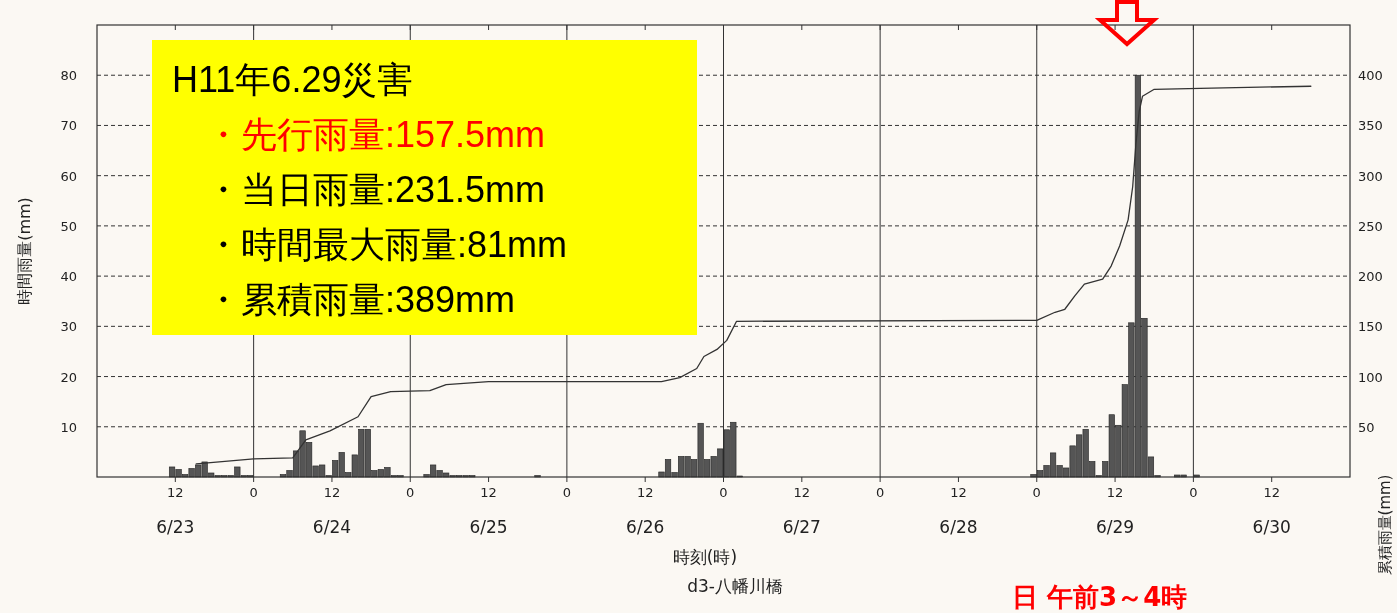 This screenshot has width=1397, height=613. I want to click on text: d3-八幡川橋, so click(735, 586).